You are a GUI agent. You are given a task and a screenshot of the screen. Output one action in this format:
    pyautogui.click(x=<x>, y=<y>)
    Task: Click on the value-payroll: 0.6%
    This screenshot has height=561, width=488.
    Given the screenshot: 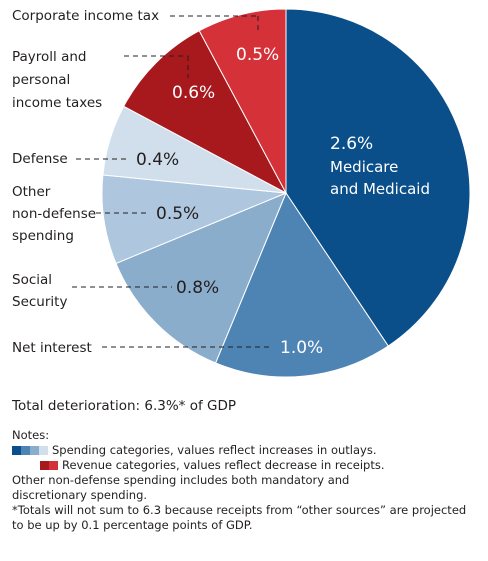 What is the action you would take?
    pyautogui.click(x=193, y=93)
    